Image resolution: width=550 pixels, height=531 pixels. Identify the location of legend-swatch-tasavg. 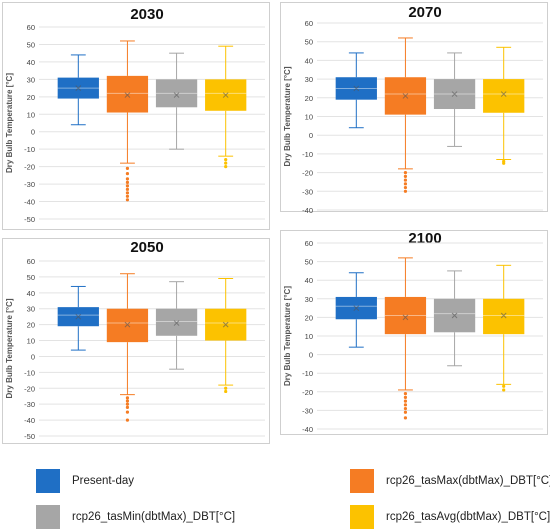
(362, 517).